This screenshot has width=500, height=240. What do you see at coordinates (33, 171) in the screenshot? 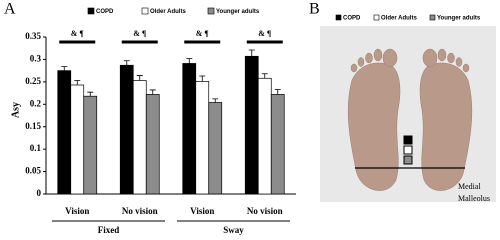
I see `y-tick-label: 0.05` at bounding box center [33, 171].